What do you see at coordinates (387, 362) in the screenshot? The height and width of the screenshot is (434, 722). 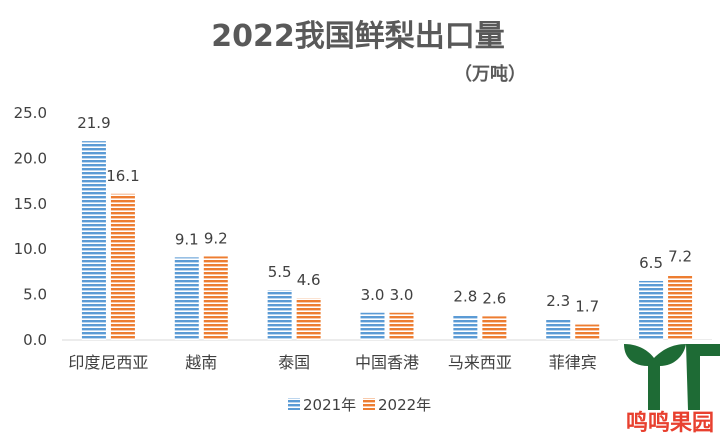 I see `category-label: 中国香港` at bounding box center [387, 362].